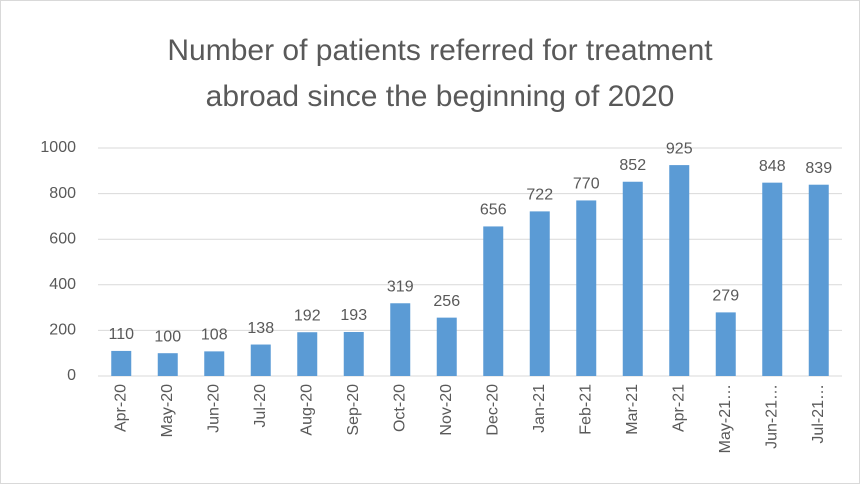  What do you see at coordinates (260, 406) in the screenshot?
I see `x-tick-label: Jul-20` at bounding box center [260, 406].